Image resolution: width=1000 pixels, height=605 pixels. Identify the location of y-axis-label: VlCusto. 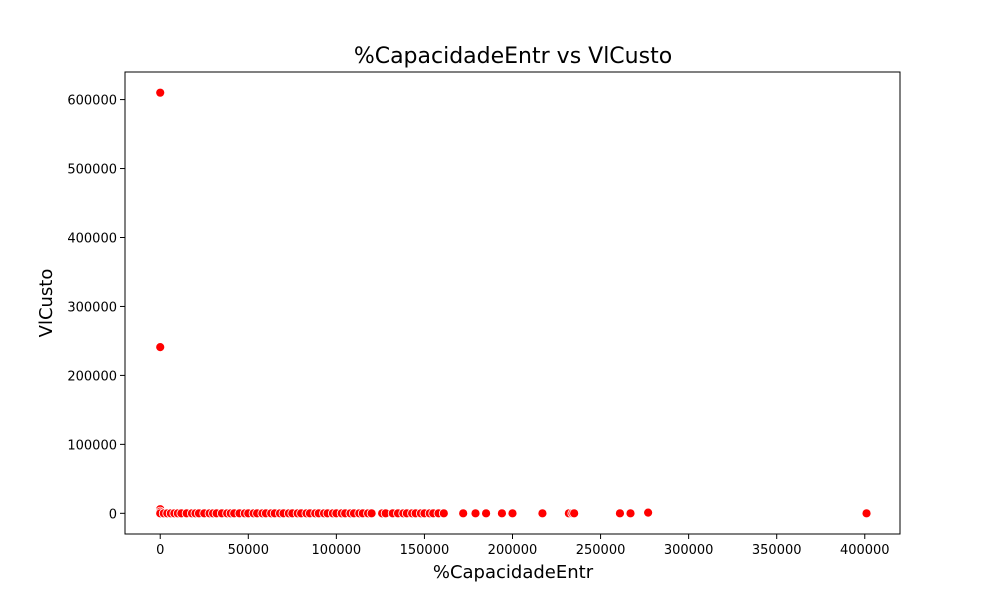
(46, 303).